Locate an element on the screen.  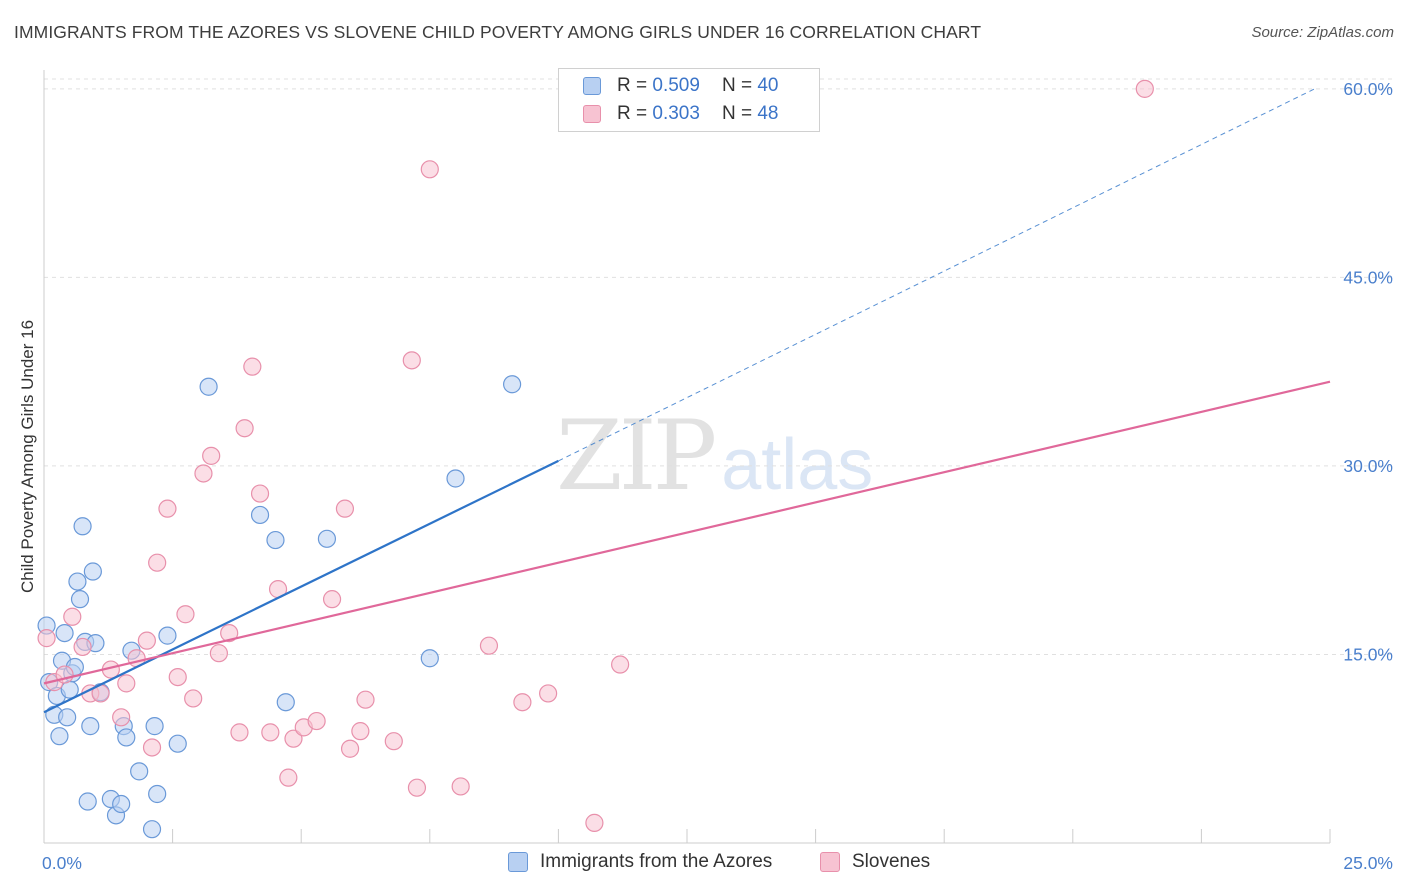
legend-row-azores: R = 0.509 N = 40 is located at coordinates (680, 86).